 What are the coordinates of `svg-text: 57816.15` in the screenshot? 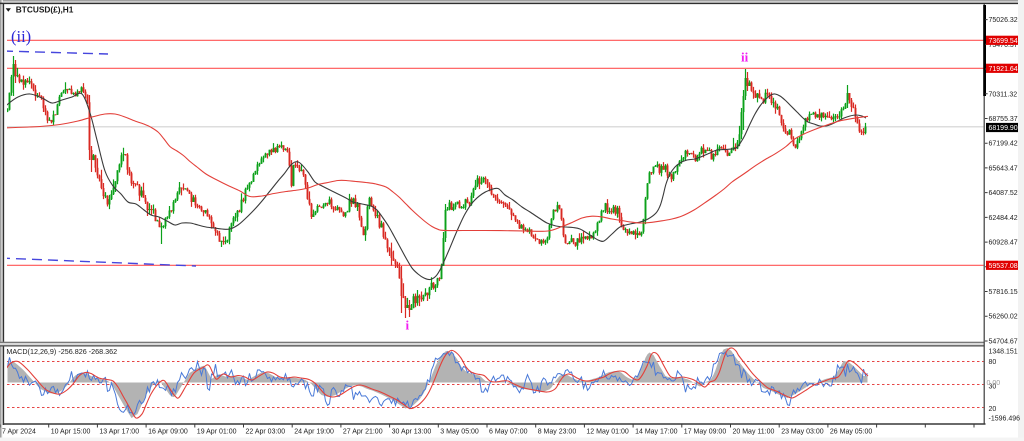 It's located at (1003, 292).